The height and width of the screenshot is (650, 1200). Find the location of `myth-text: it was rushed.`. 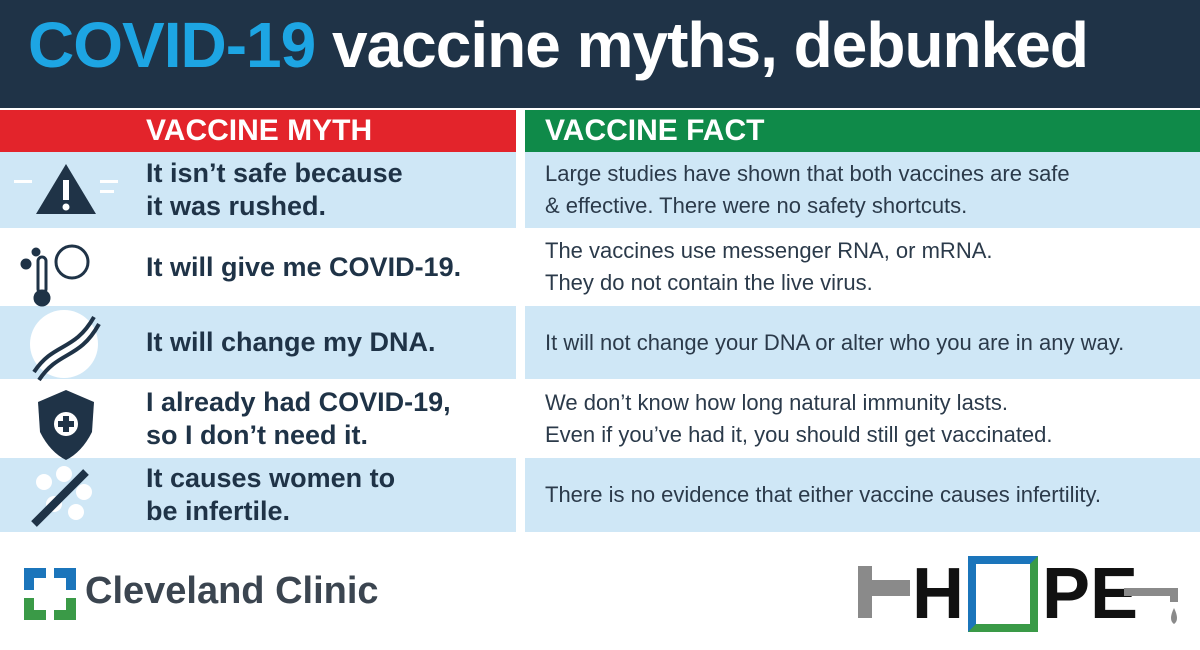

myth-text: it was rushed. is located at coordinates (236, 206).